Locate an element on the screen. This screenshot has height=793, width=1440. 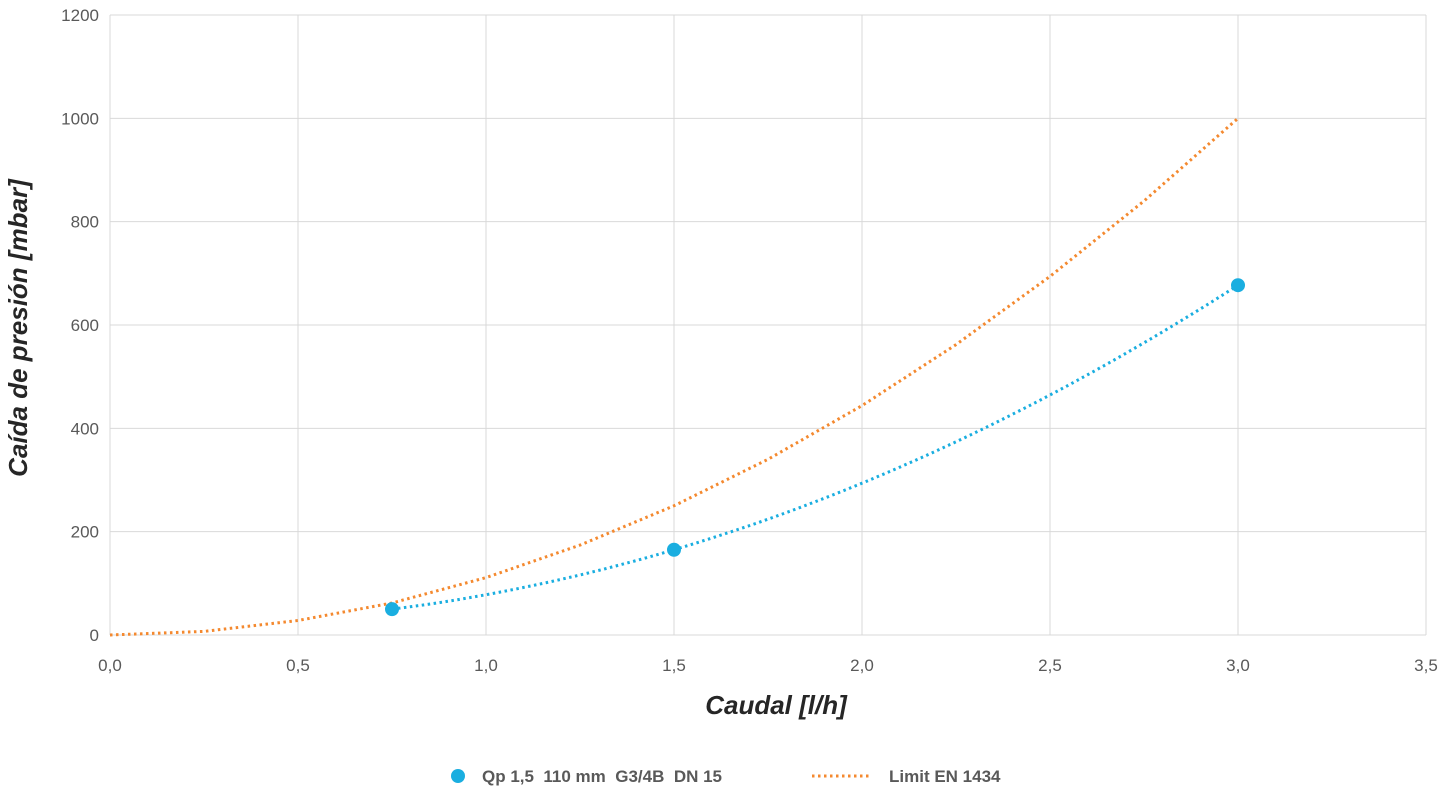
legend-marker-qp is located at coordinates (458, 776).